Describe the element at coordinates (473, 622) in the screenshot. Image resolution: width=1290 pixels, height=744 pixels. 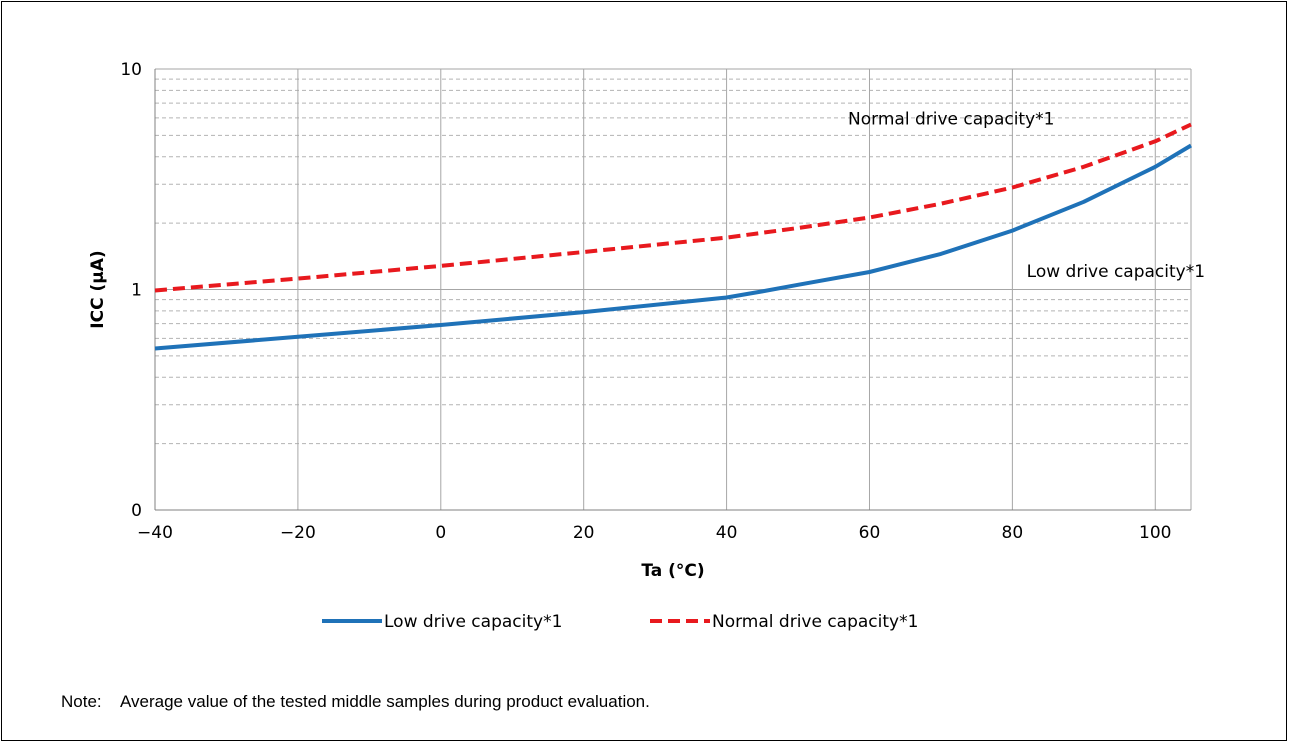
I see `legend-label: Low drive capacity*1` at that location.